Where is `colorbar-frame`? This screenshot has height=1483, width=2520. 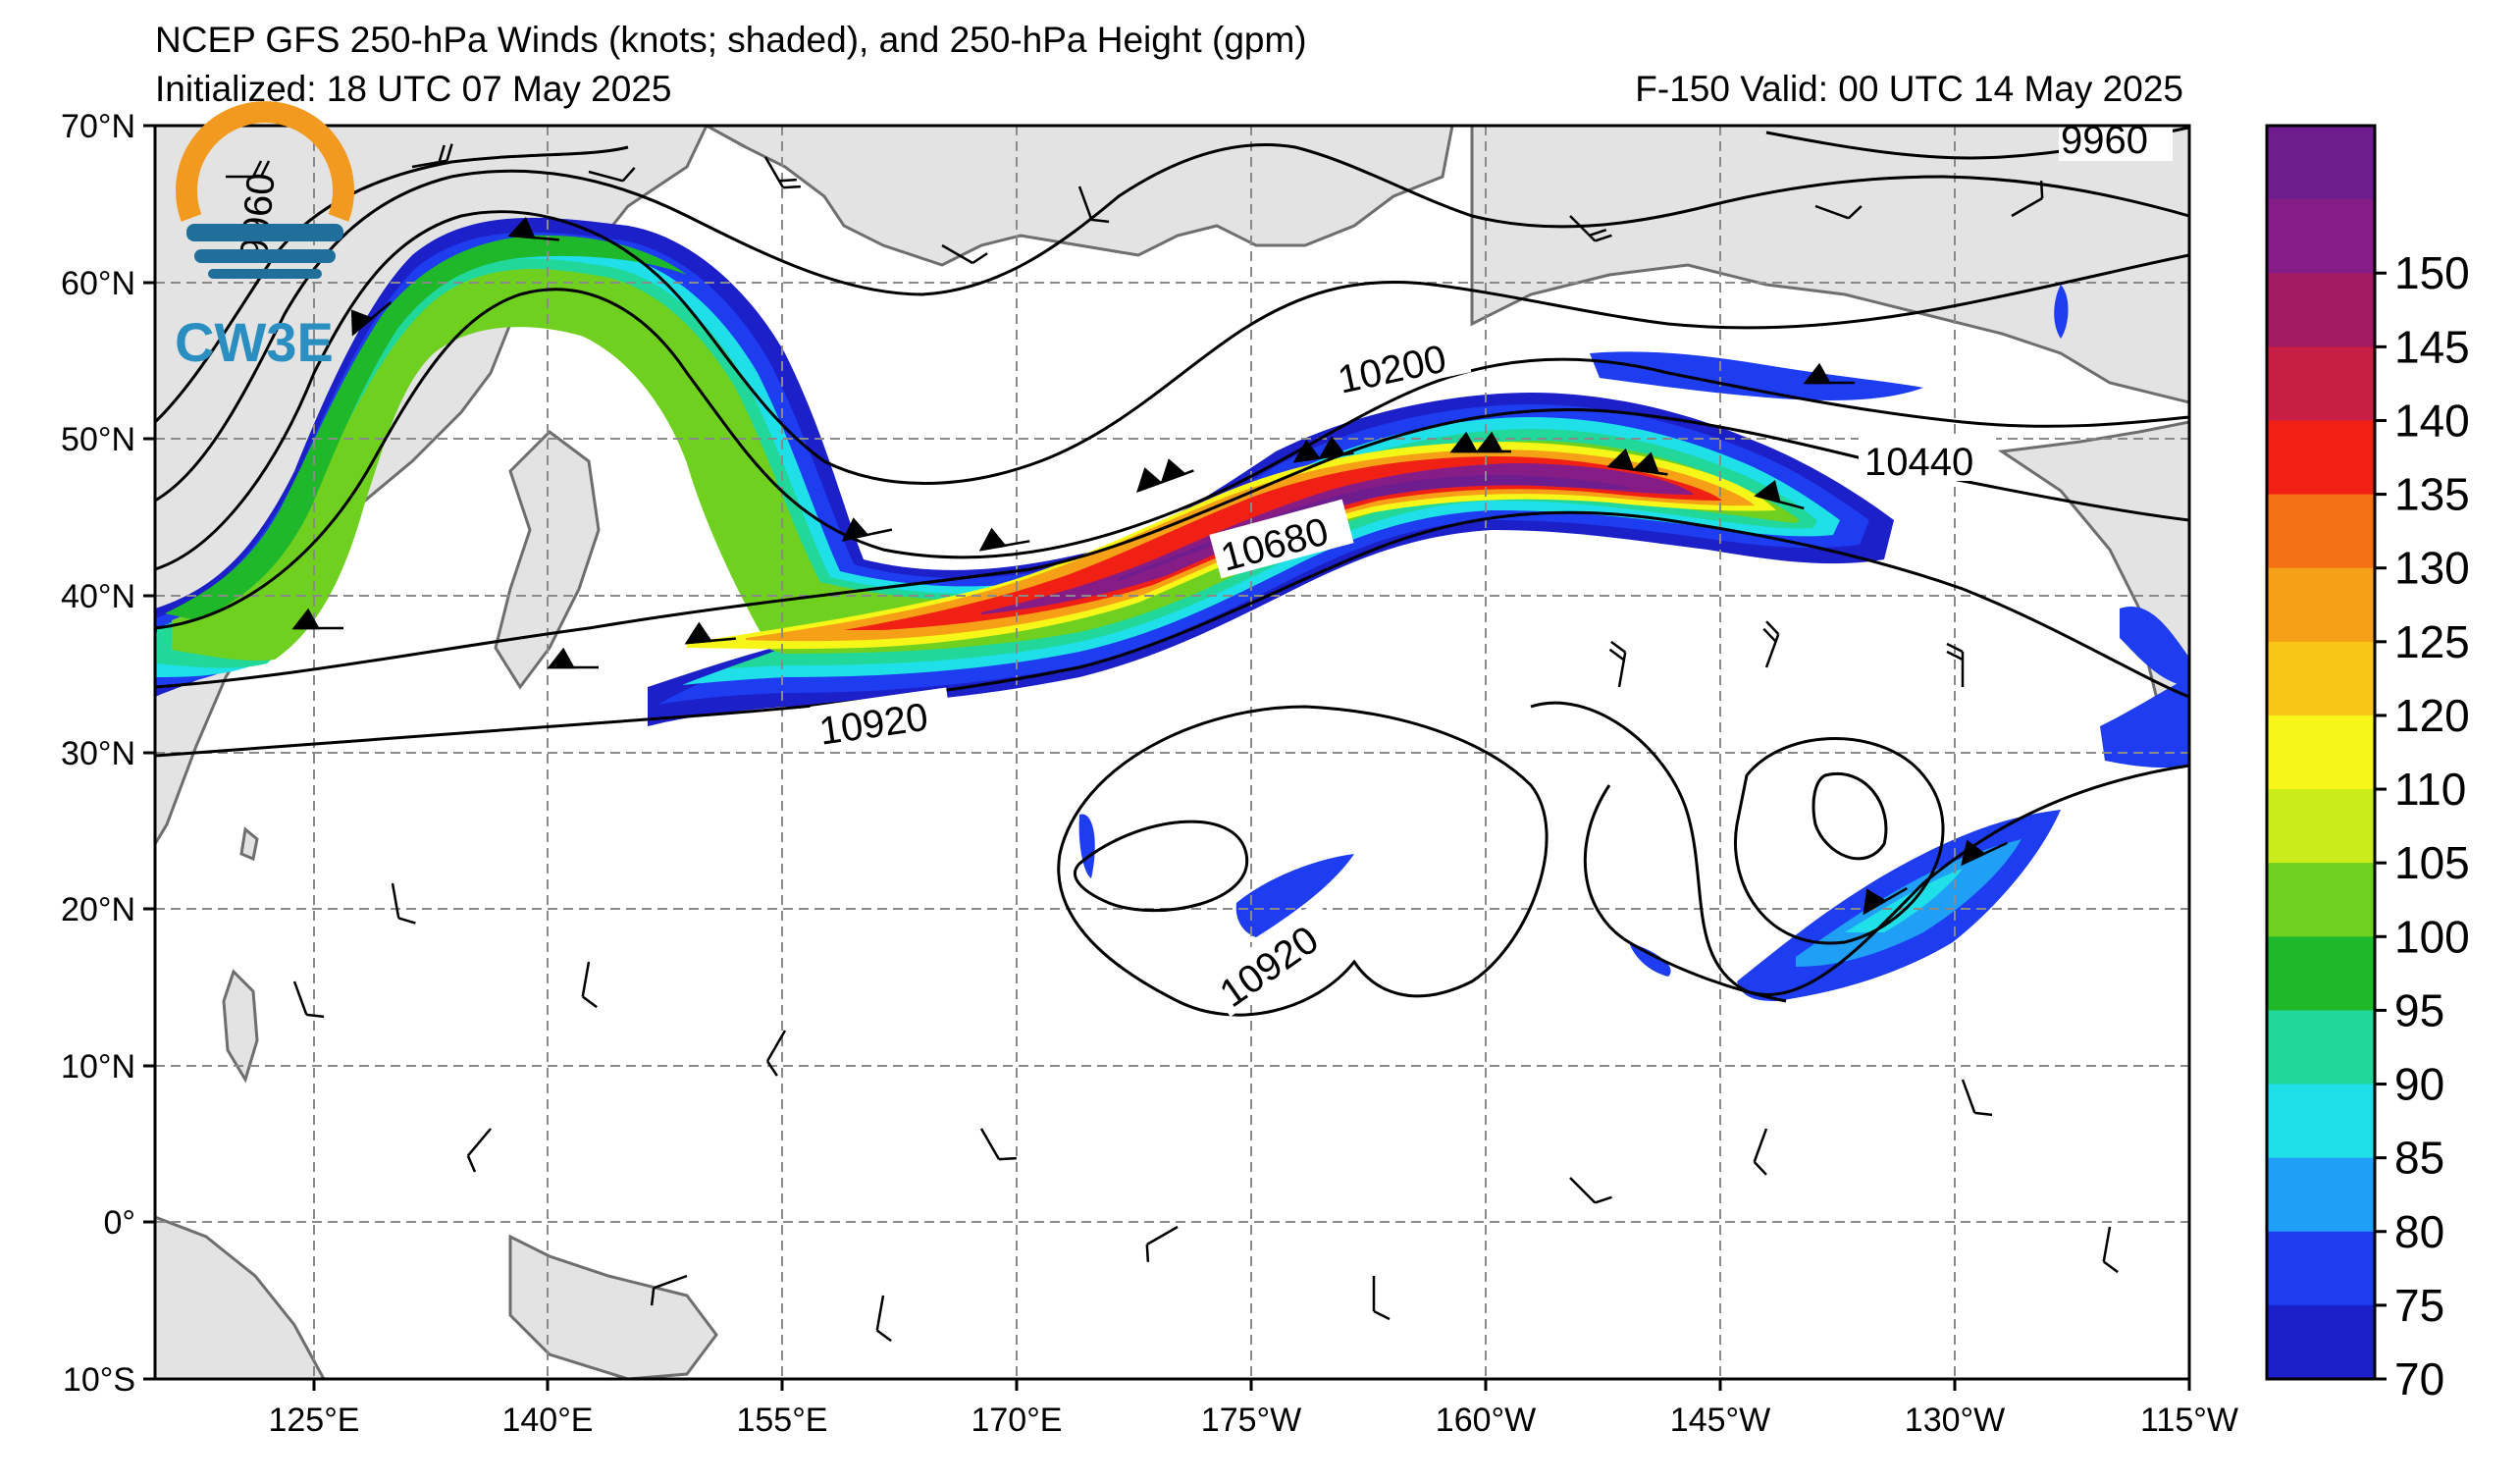
colorbar-frame is located at coordinates (2321, 753).